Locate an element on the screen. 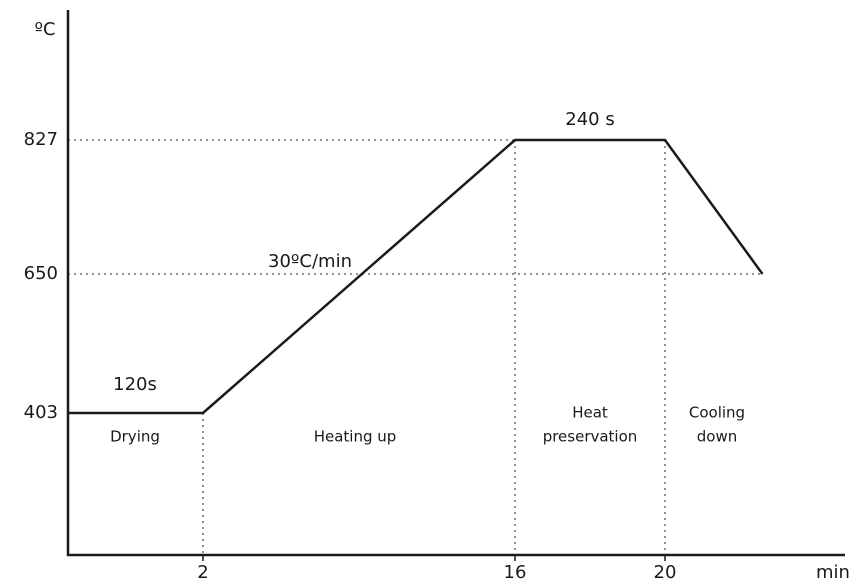 This screenshot has width=857, height=585. x-tick-label: 20 is located at coordinates (665, 572).